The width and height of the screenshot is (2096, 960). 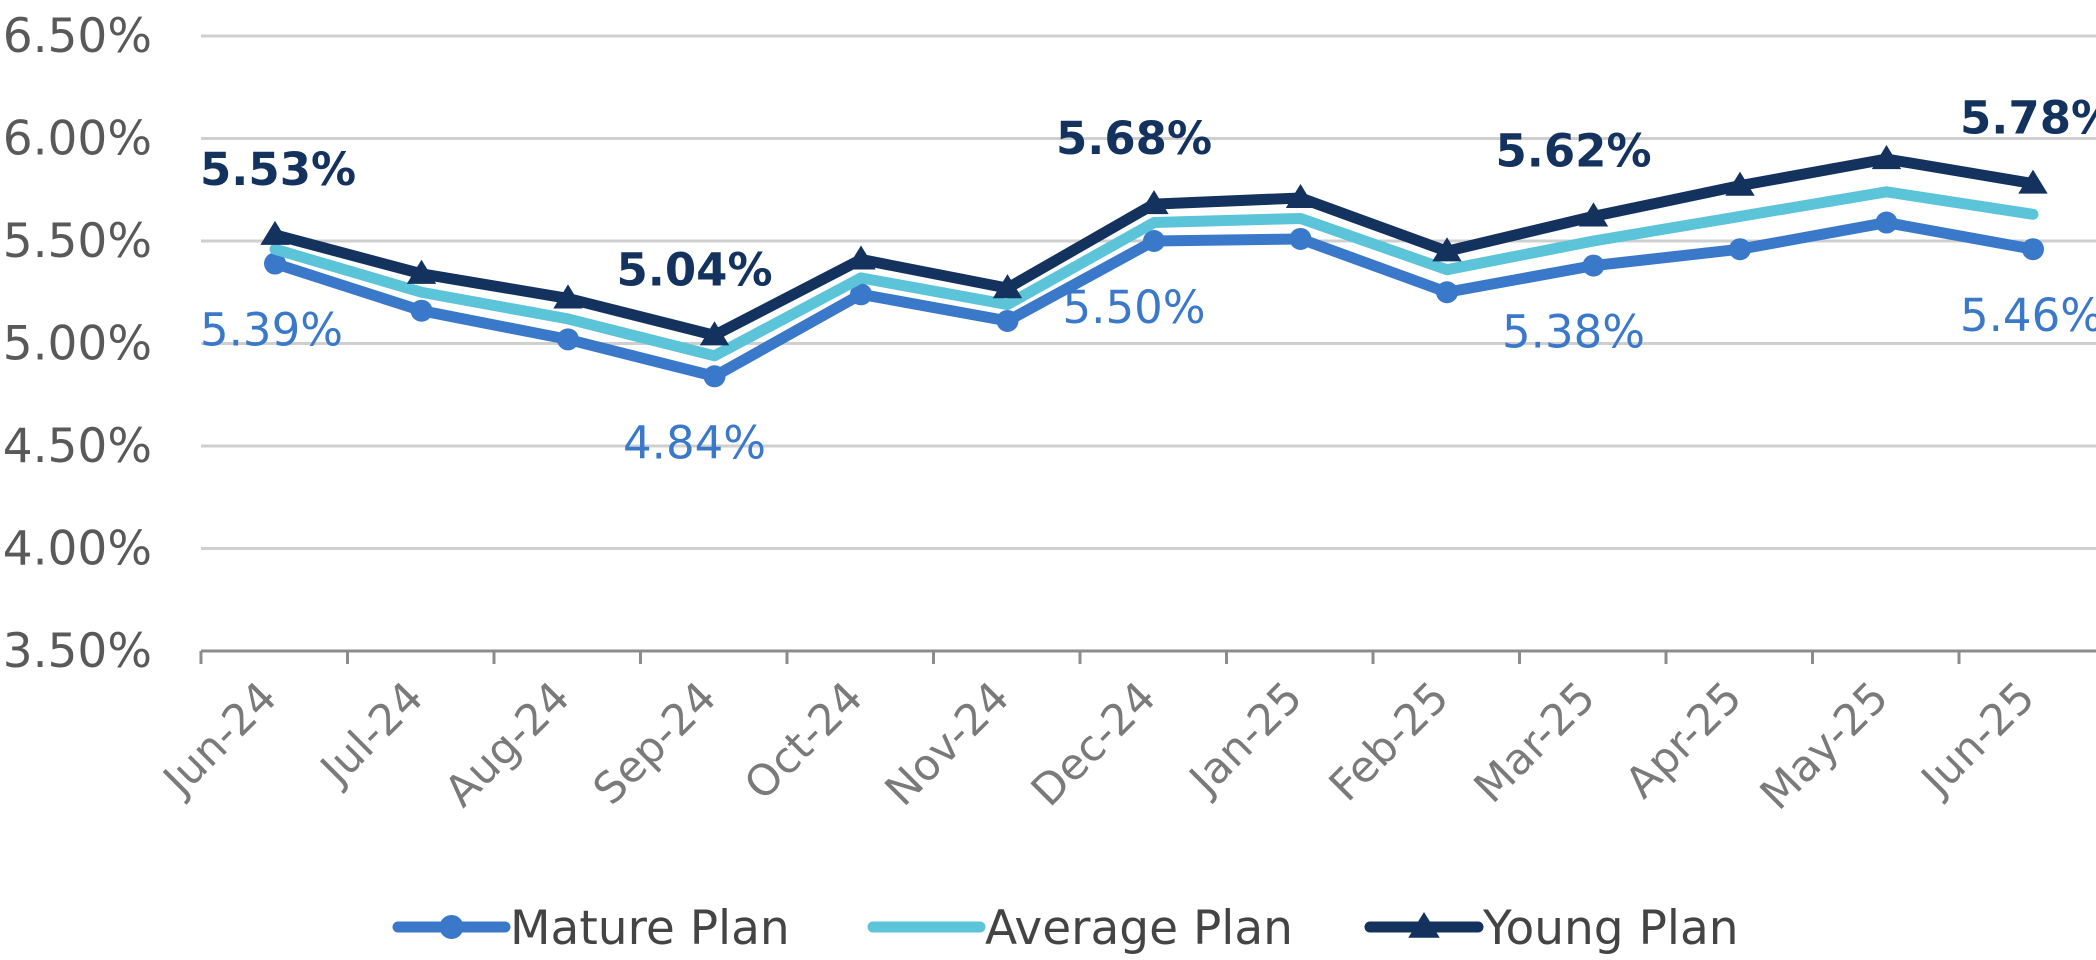 What do you see at coordinates (650, 928) in the screenshot?
I see `legend-label: Mature Plan` at bounding box center [650, 928].